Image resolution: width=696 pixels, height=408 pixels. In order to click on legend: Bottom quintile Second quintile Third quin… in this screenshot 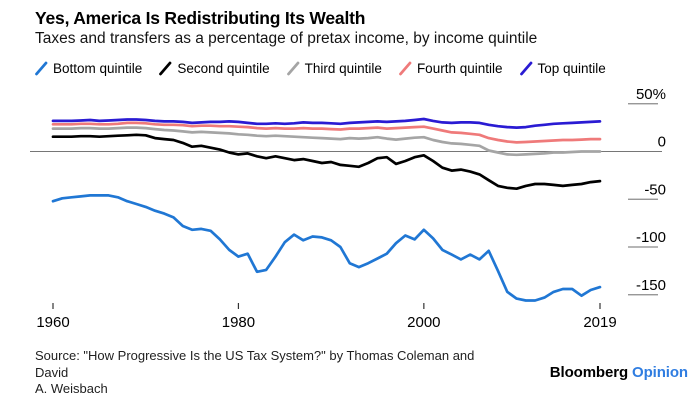, I will do `click(320, 68)`.